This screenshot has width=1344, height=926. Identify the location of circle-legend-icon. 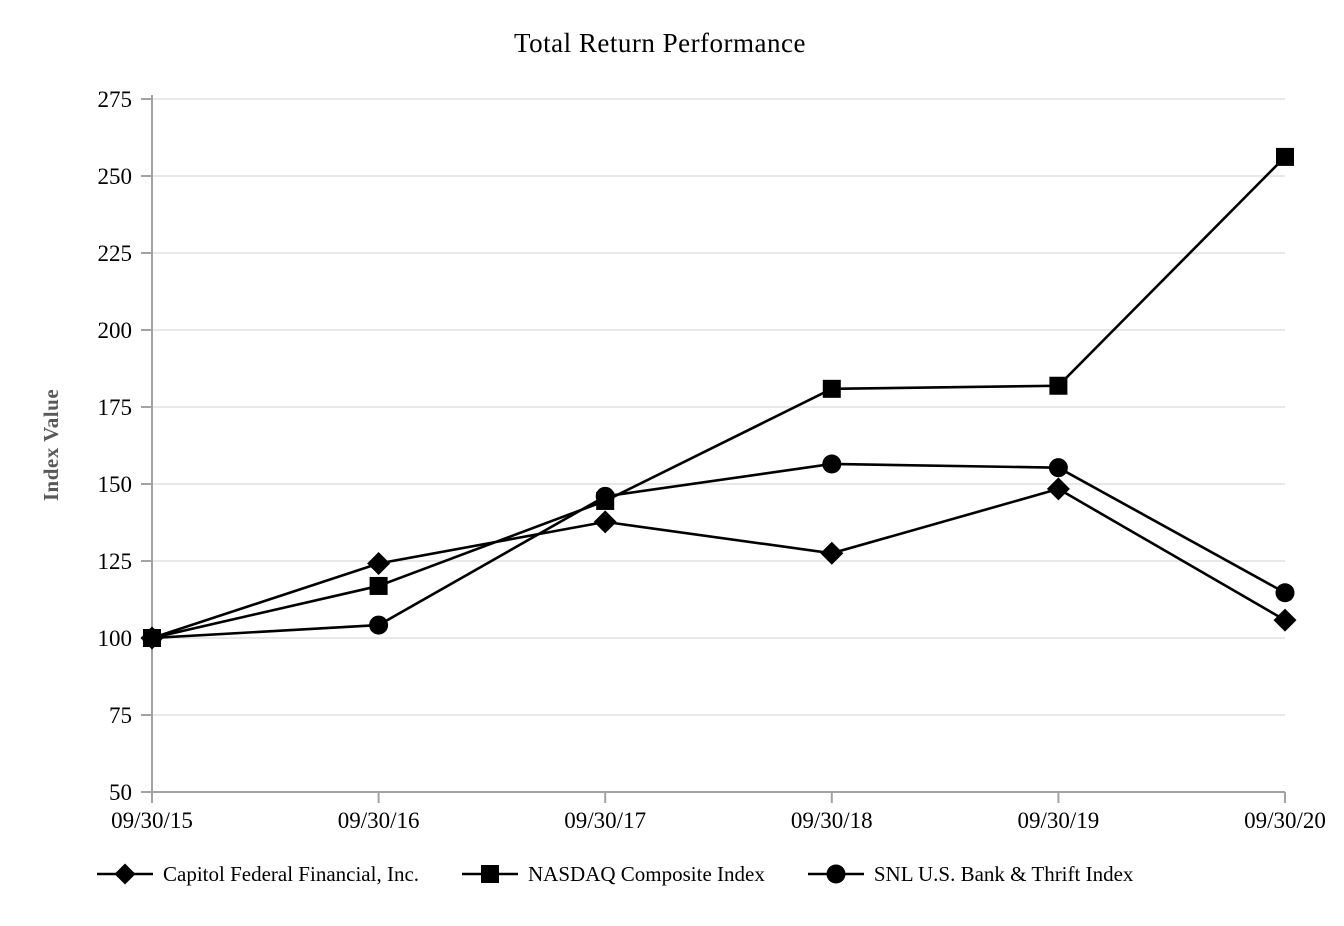
(835, 874).